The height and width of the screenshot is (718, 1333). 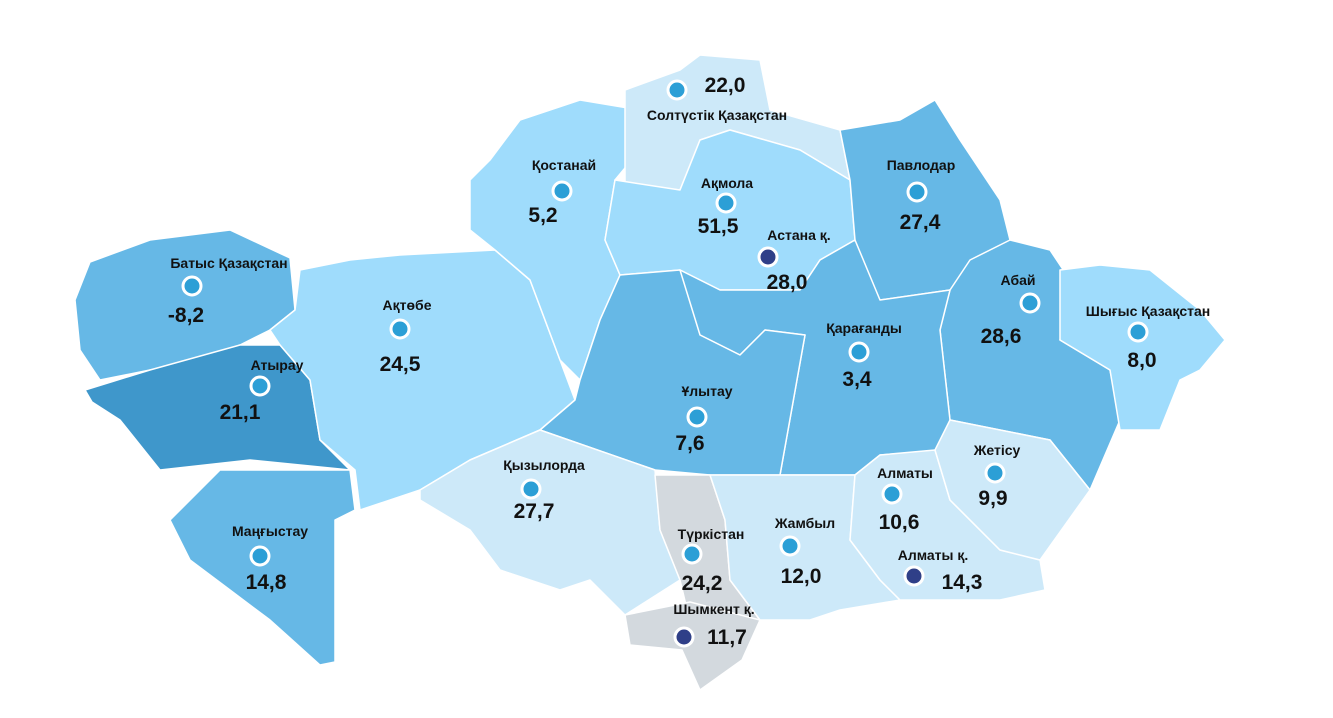 I want to click on region-label: Шығыс Қазақстан, so click(x=1148, y=311).